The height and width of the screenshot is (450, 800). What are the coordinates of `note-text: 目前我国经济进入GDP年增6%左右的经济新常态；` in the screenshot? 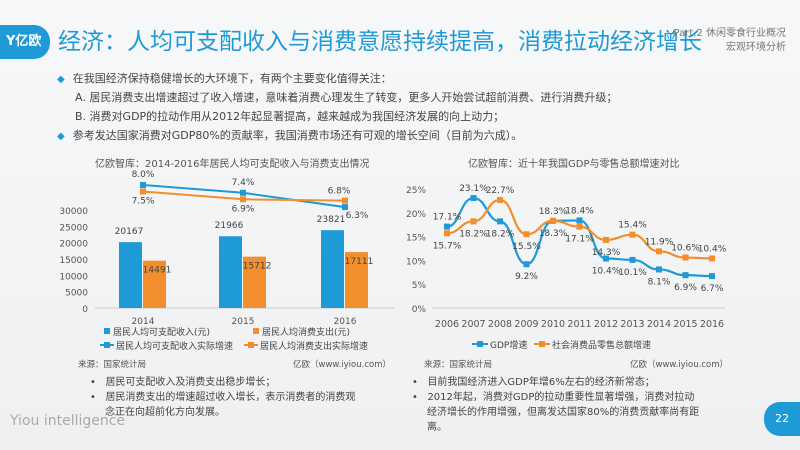 It's located at (541, 382).